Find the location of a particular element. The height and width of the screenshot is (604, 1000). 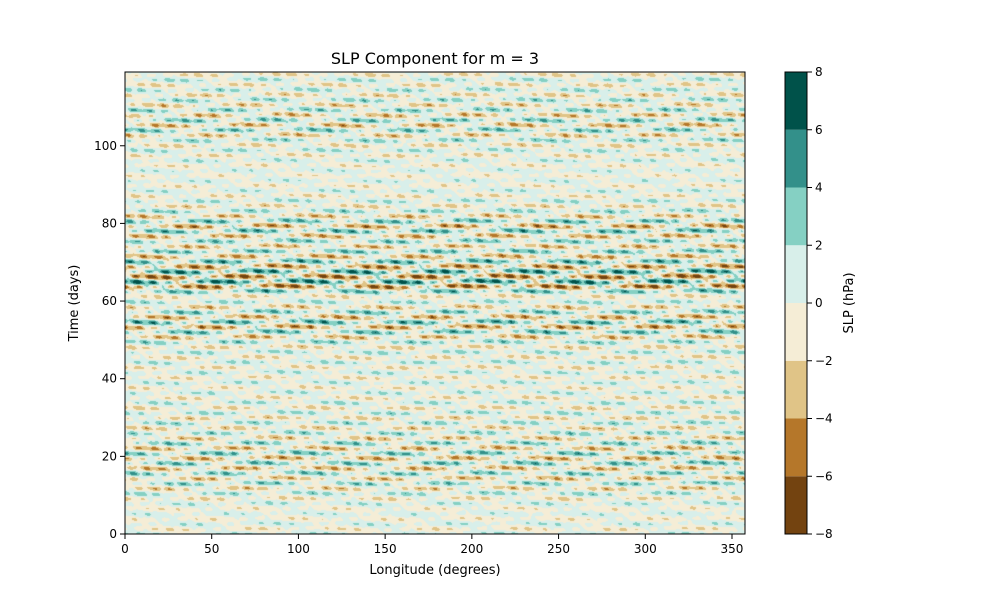

y-tick-label: 20 is located at coordinates (109, 456).